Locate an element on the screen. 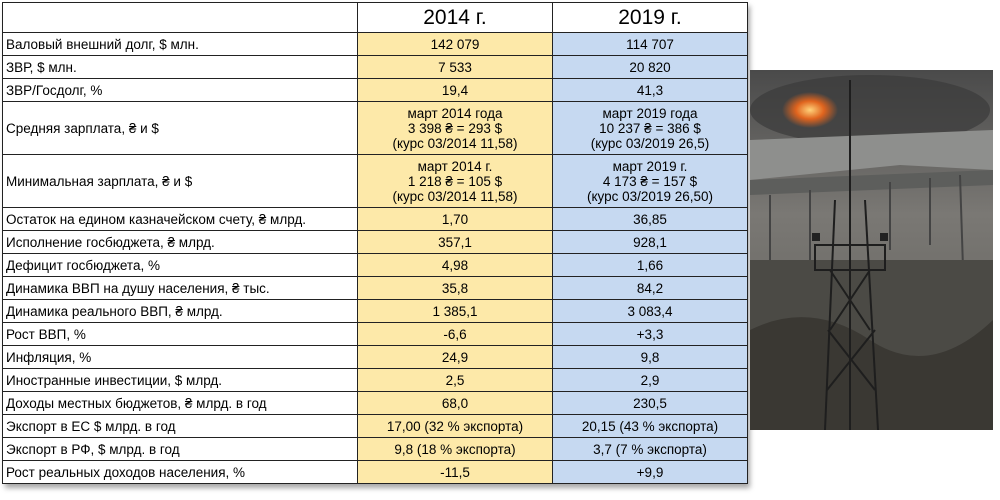 The image size is (1000, 500). table-row: Дефицит госбюджета, % 4,98 1,66 is located at coordinates (375, 265).